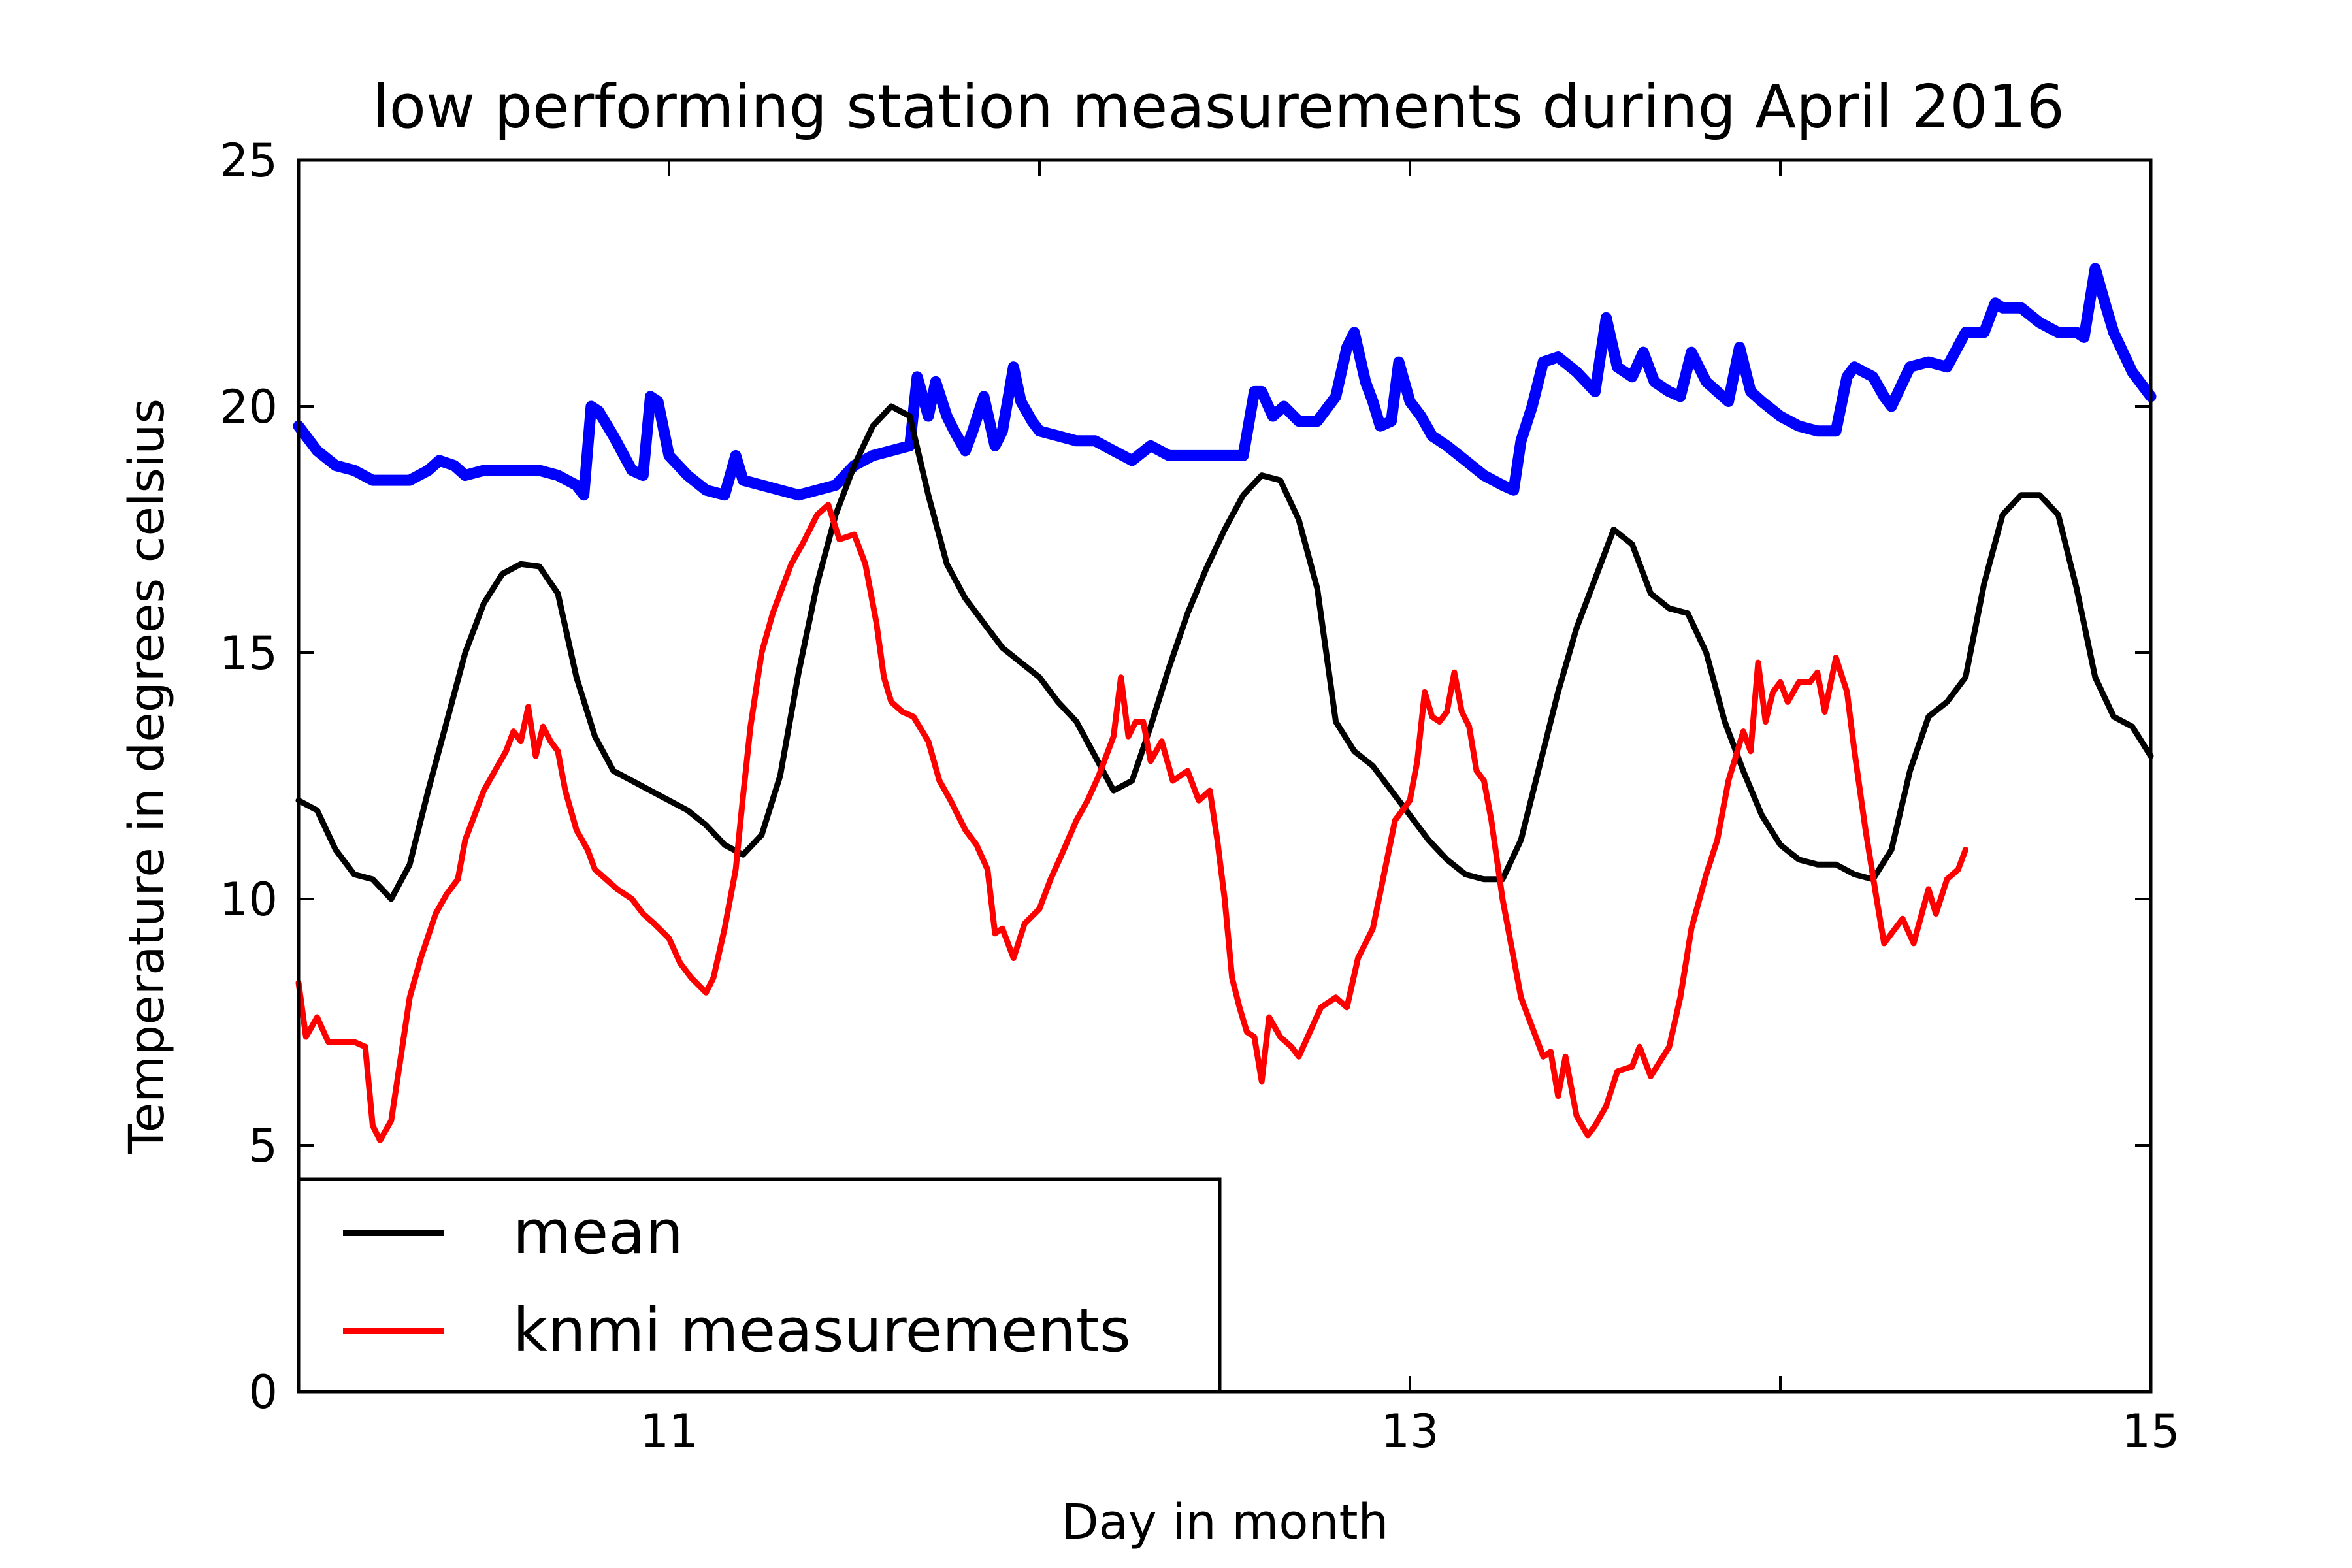 Image resolution: width=2352 pixels, height=1568 pixels. I want to click on legend-label-mean: mean, so click(598, 1232).